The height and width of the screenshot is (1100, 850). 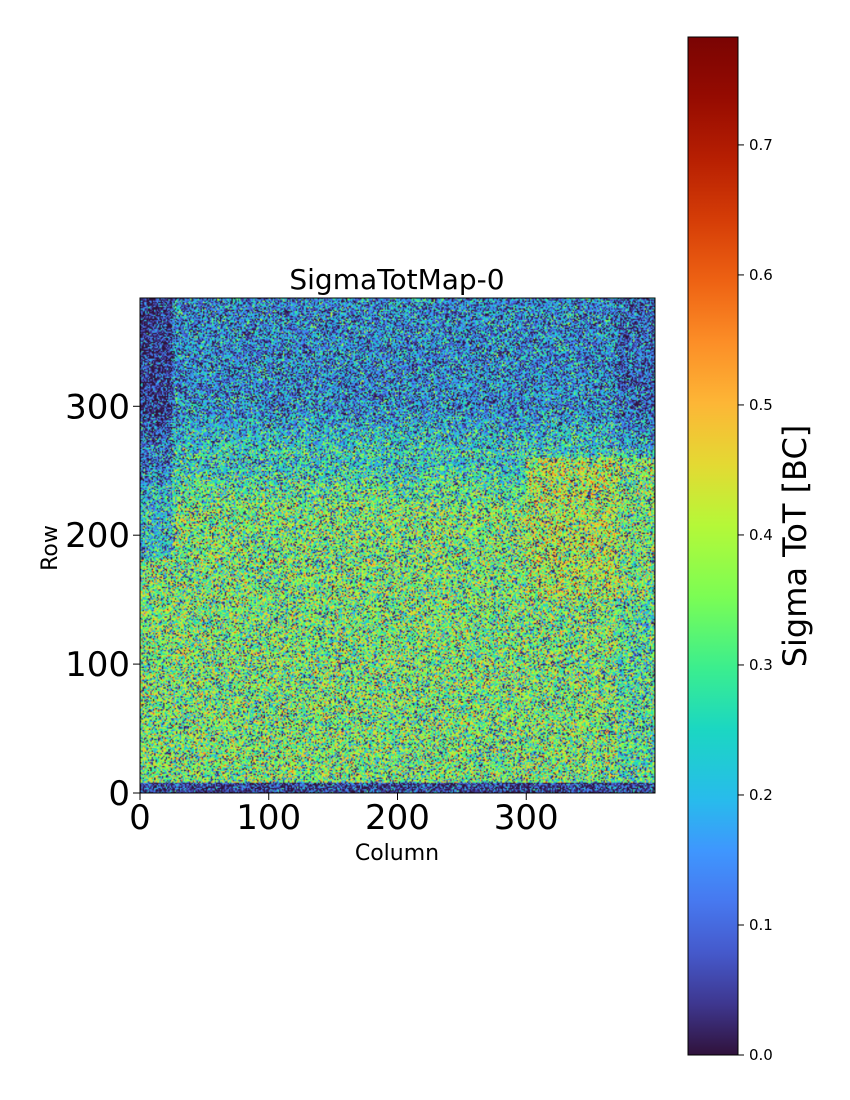 What do you see at coordinates (795, 546) in the screenshot?
I see `colorbar-label: Sigma ToT [BC]` at bounding box center [795, 546].